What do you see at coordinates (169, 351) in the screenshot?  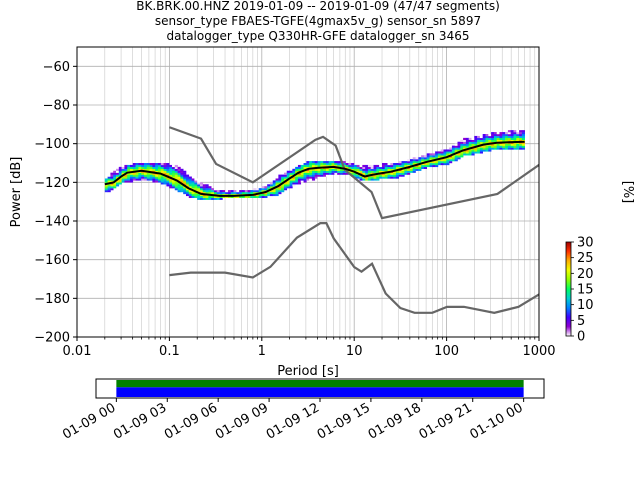 I see `x-tick-label: 0.1` at bounding box center [169, 351].